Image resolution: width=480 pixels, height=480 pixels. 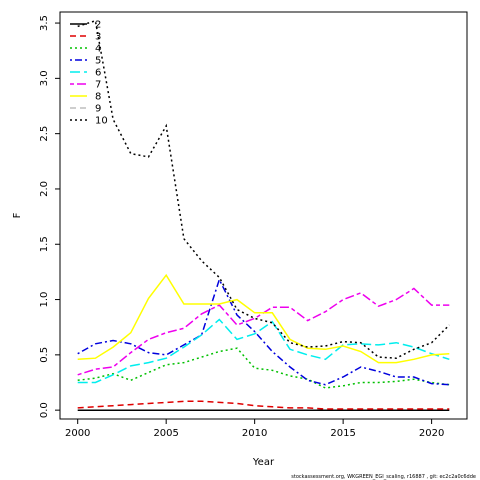 I want to click on legend-label-5: 5, so click(x=98, y=61).